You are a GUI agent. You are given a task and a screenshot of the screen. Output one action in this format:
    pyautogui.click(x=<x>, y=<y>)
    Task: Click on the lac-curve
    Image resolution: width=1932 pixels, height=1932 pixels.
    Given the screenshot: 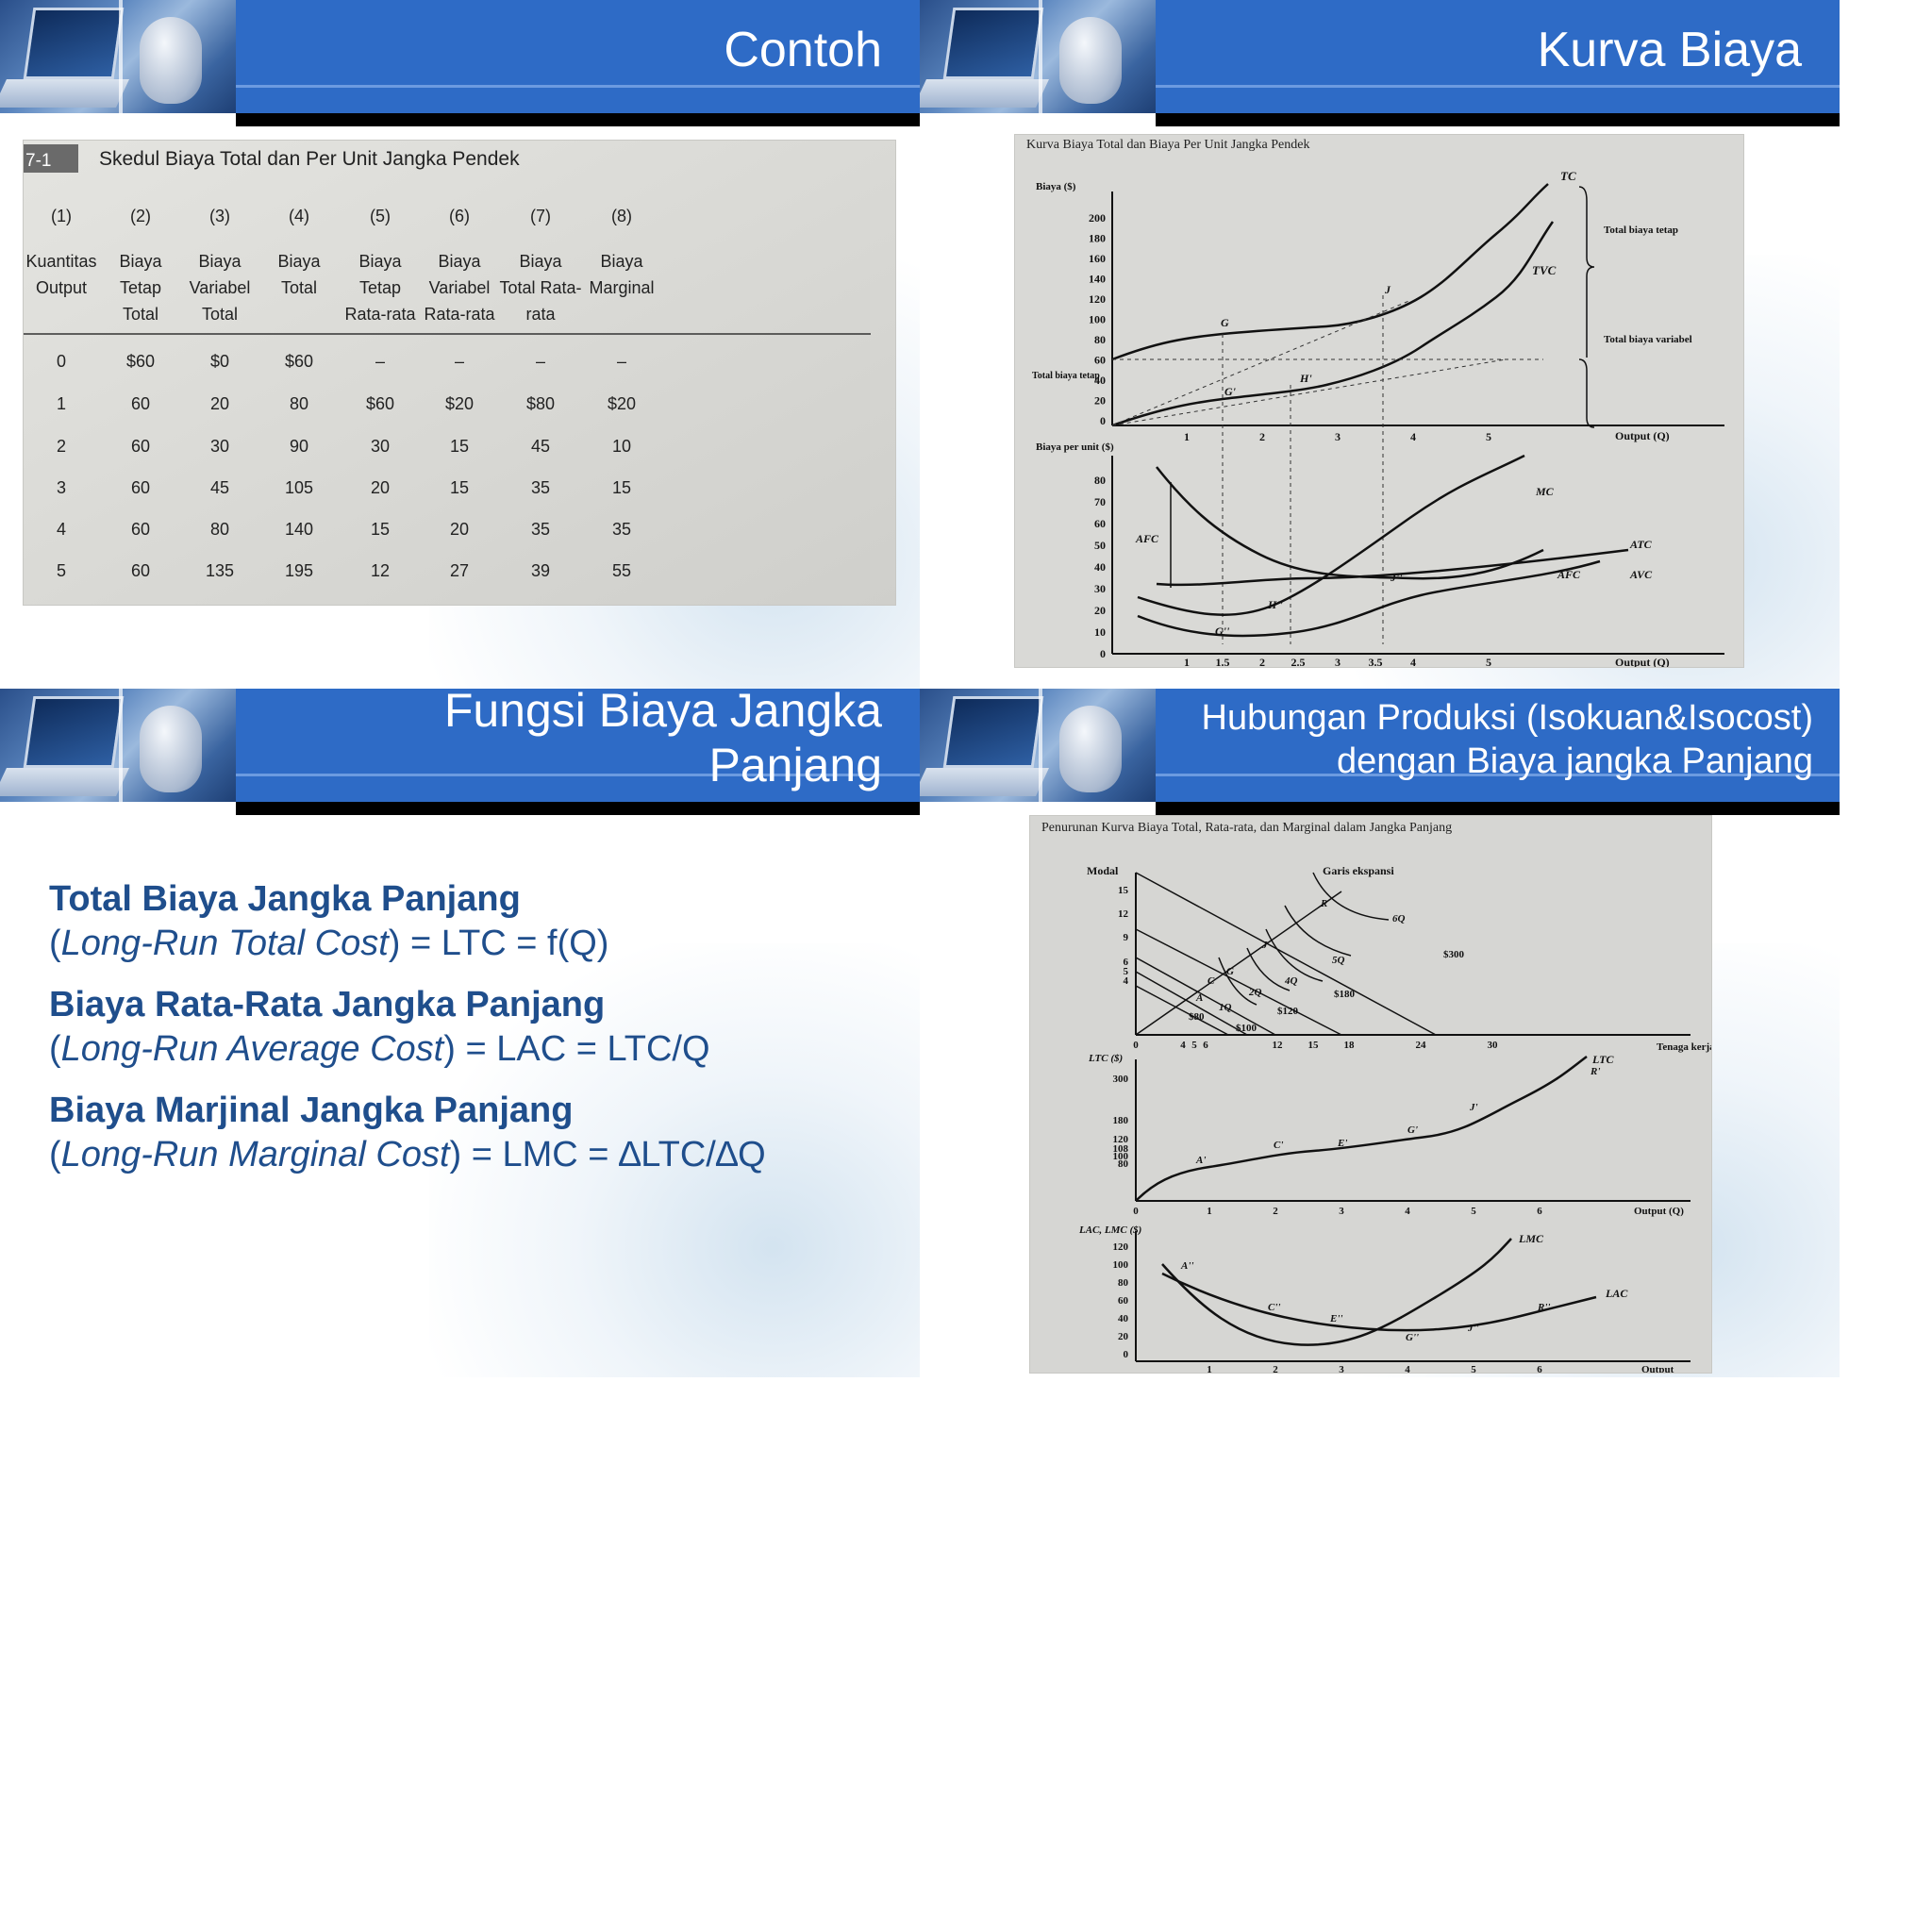 What is the action you would take?
    pyautogui.click(x=1379, y=1302)
    